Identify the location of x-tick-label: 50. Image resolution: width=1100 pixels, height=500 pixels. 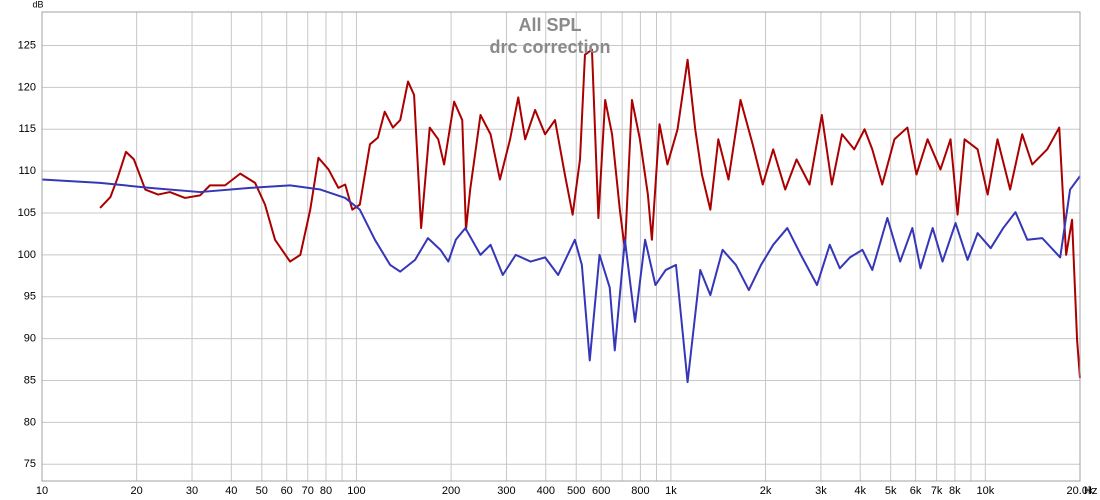
(262, 491).